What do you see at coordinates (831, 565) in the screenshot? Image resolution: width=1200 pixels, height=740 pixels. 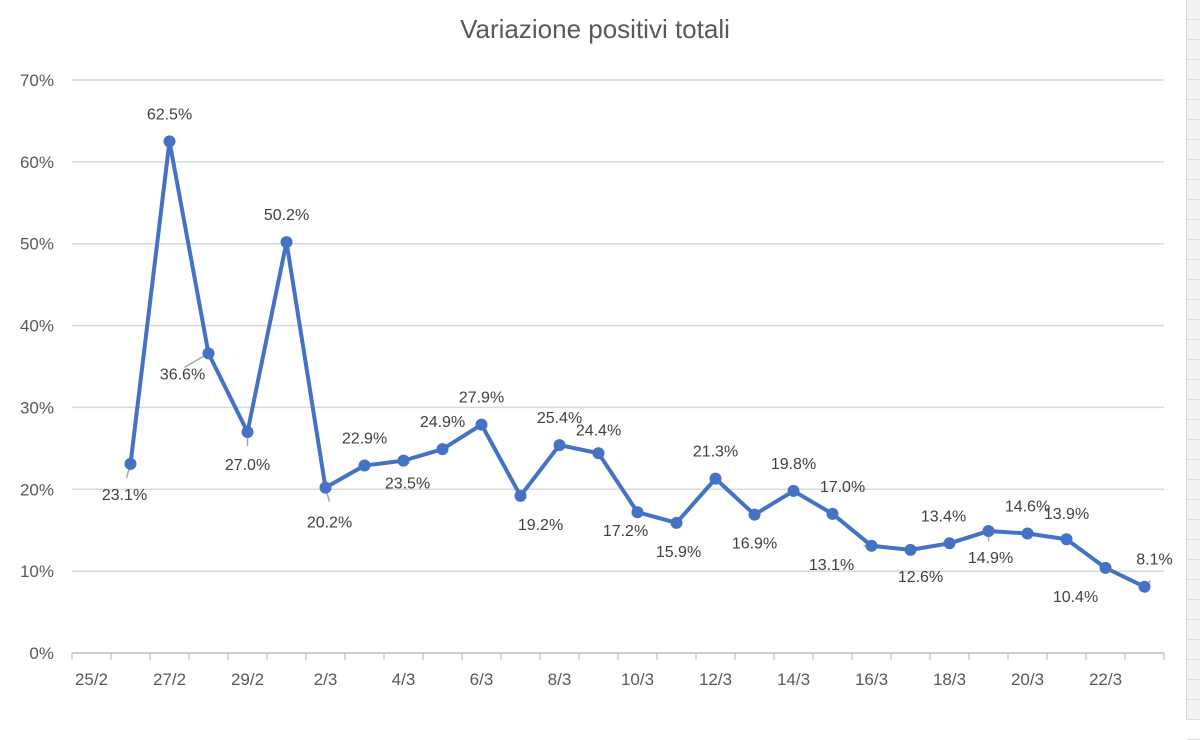 I see `data-label: 13.1%` at bounding box center [831, 565].